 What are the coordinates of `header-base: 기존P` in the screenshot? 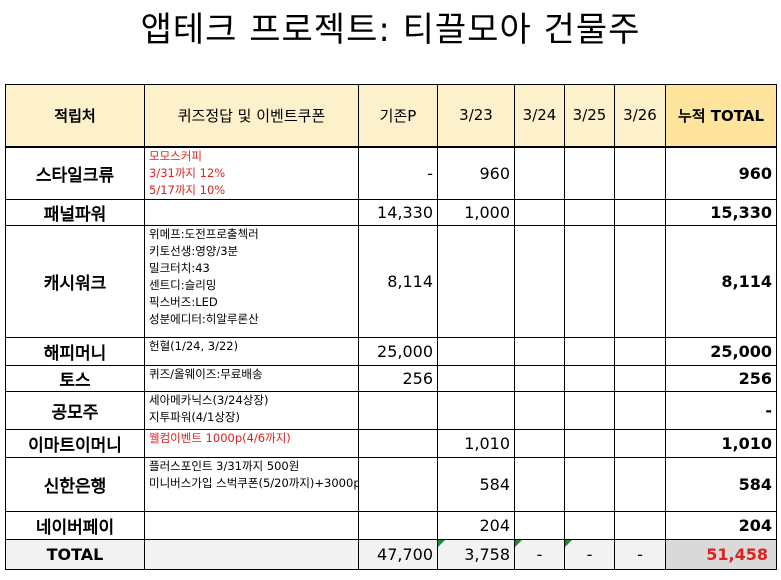 It's located at (398, 115).